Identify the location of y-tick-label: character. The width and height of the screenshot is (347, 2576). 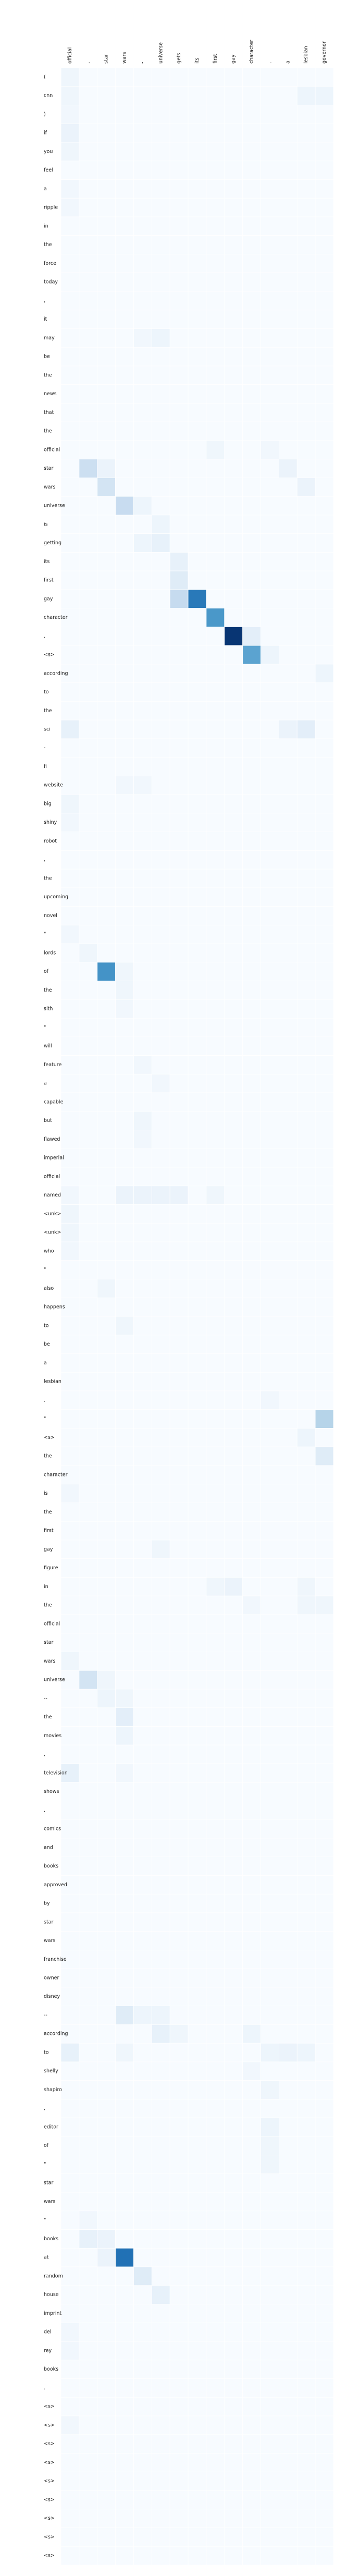
(56, 617).